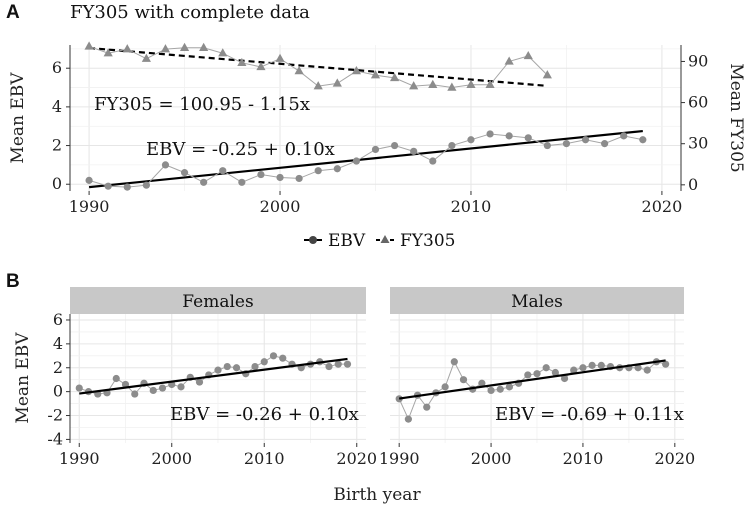 Image resolution: width=754 pixels, height=509 pixels. I want to click on panel-b-y-label: Mean EBV, so click(23, 378).